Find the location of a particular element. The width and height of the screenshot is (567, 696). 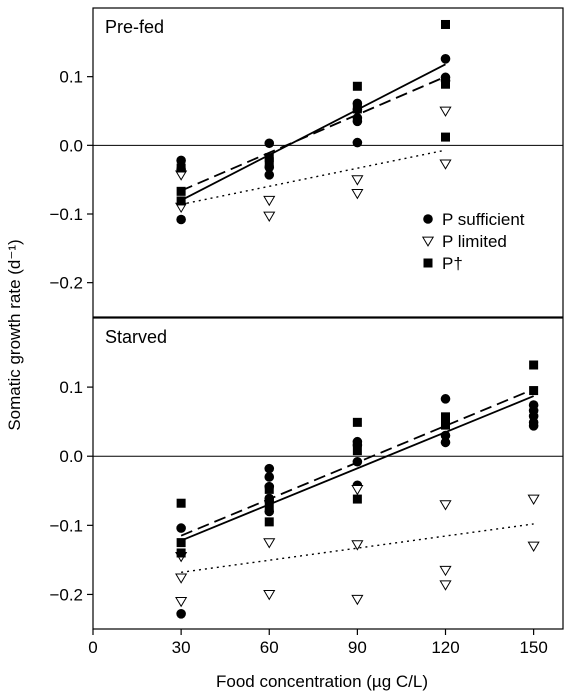

panel-starved-label: Starved is located at coordinates (136, 337).